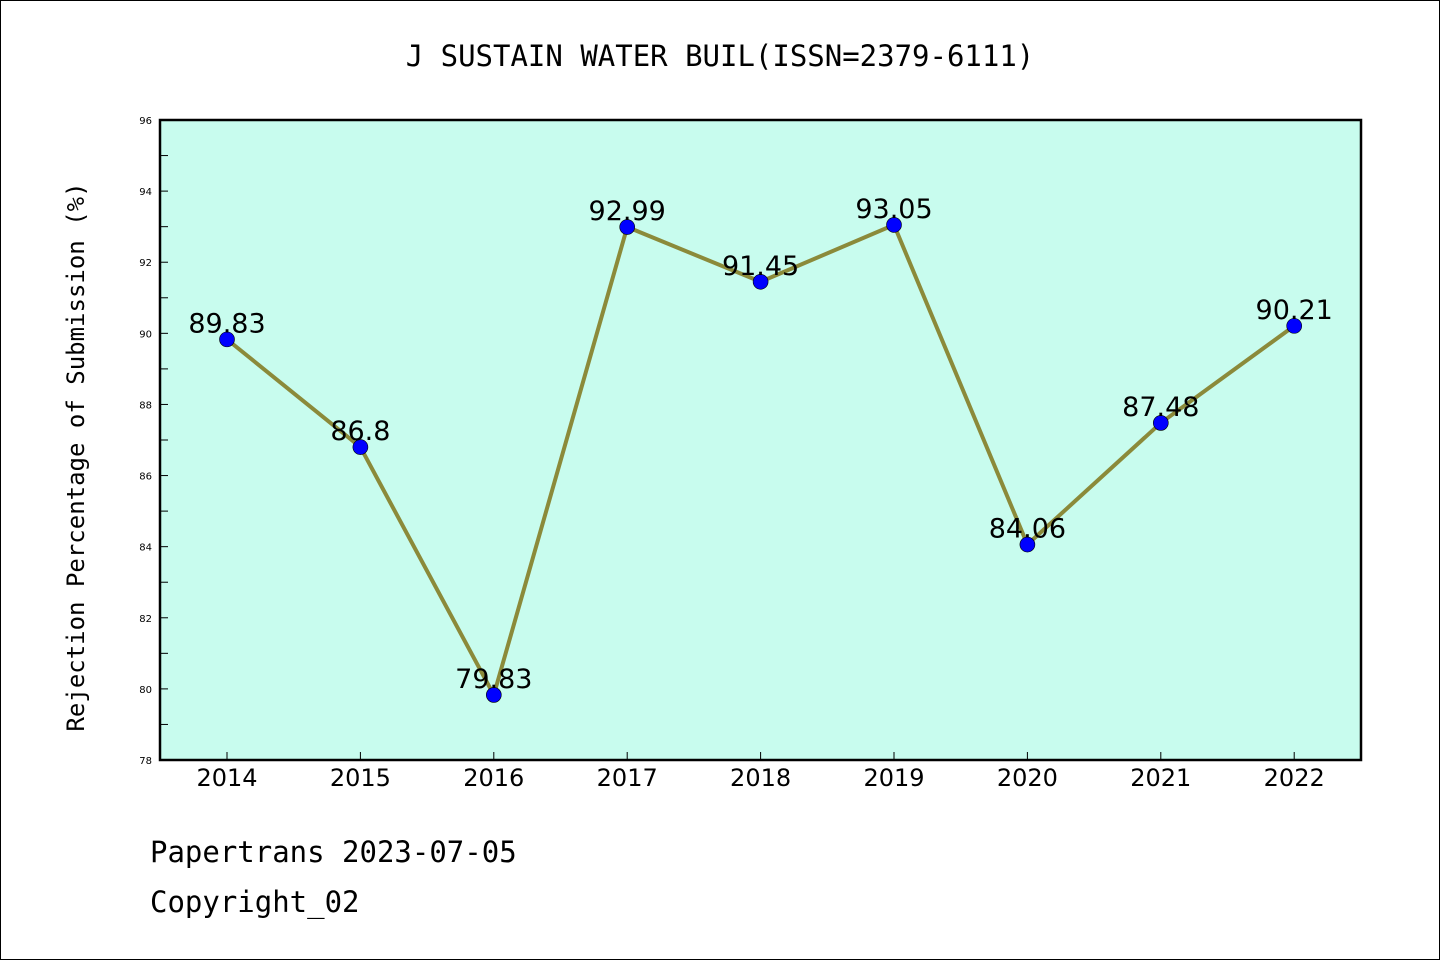 This screenshot has height=960, width=1440. What do you see at coordinates (360, 778) in the screenshot?
I see `x-tick-label: 2015` at bounding box center [360, 778].